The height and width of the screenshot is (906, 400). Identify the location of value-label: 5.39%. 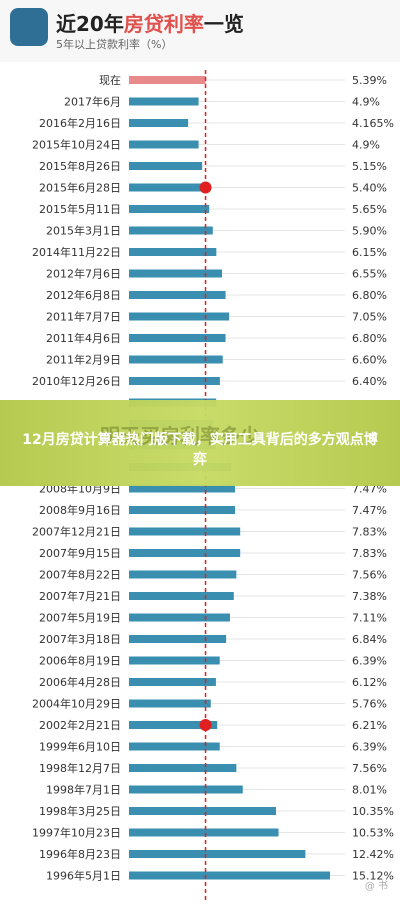
(369, 80).